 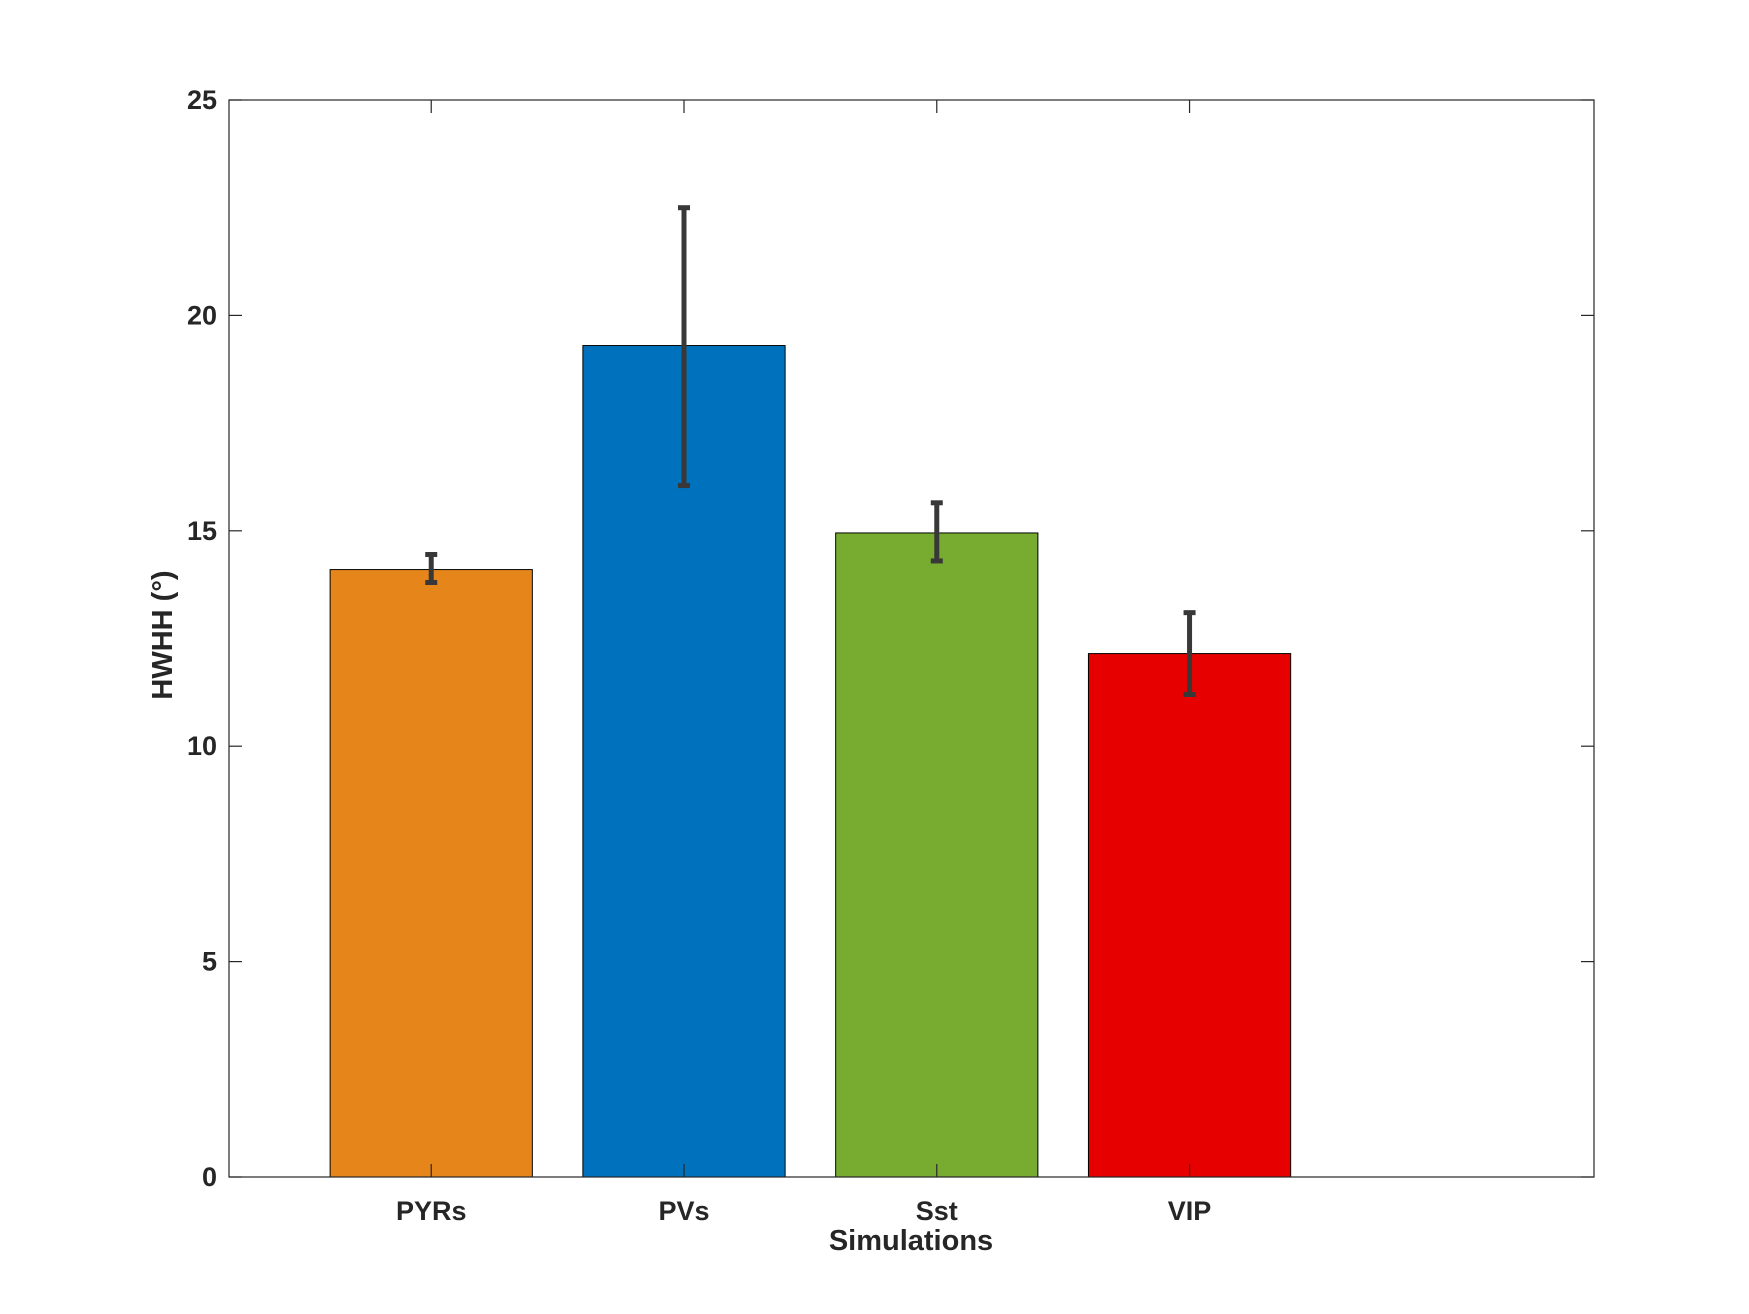 I want to click on bar-pyrs, so click(x=431, y=873).